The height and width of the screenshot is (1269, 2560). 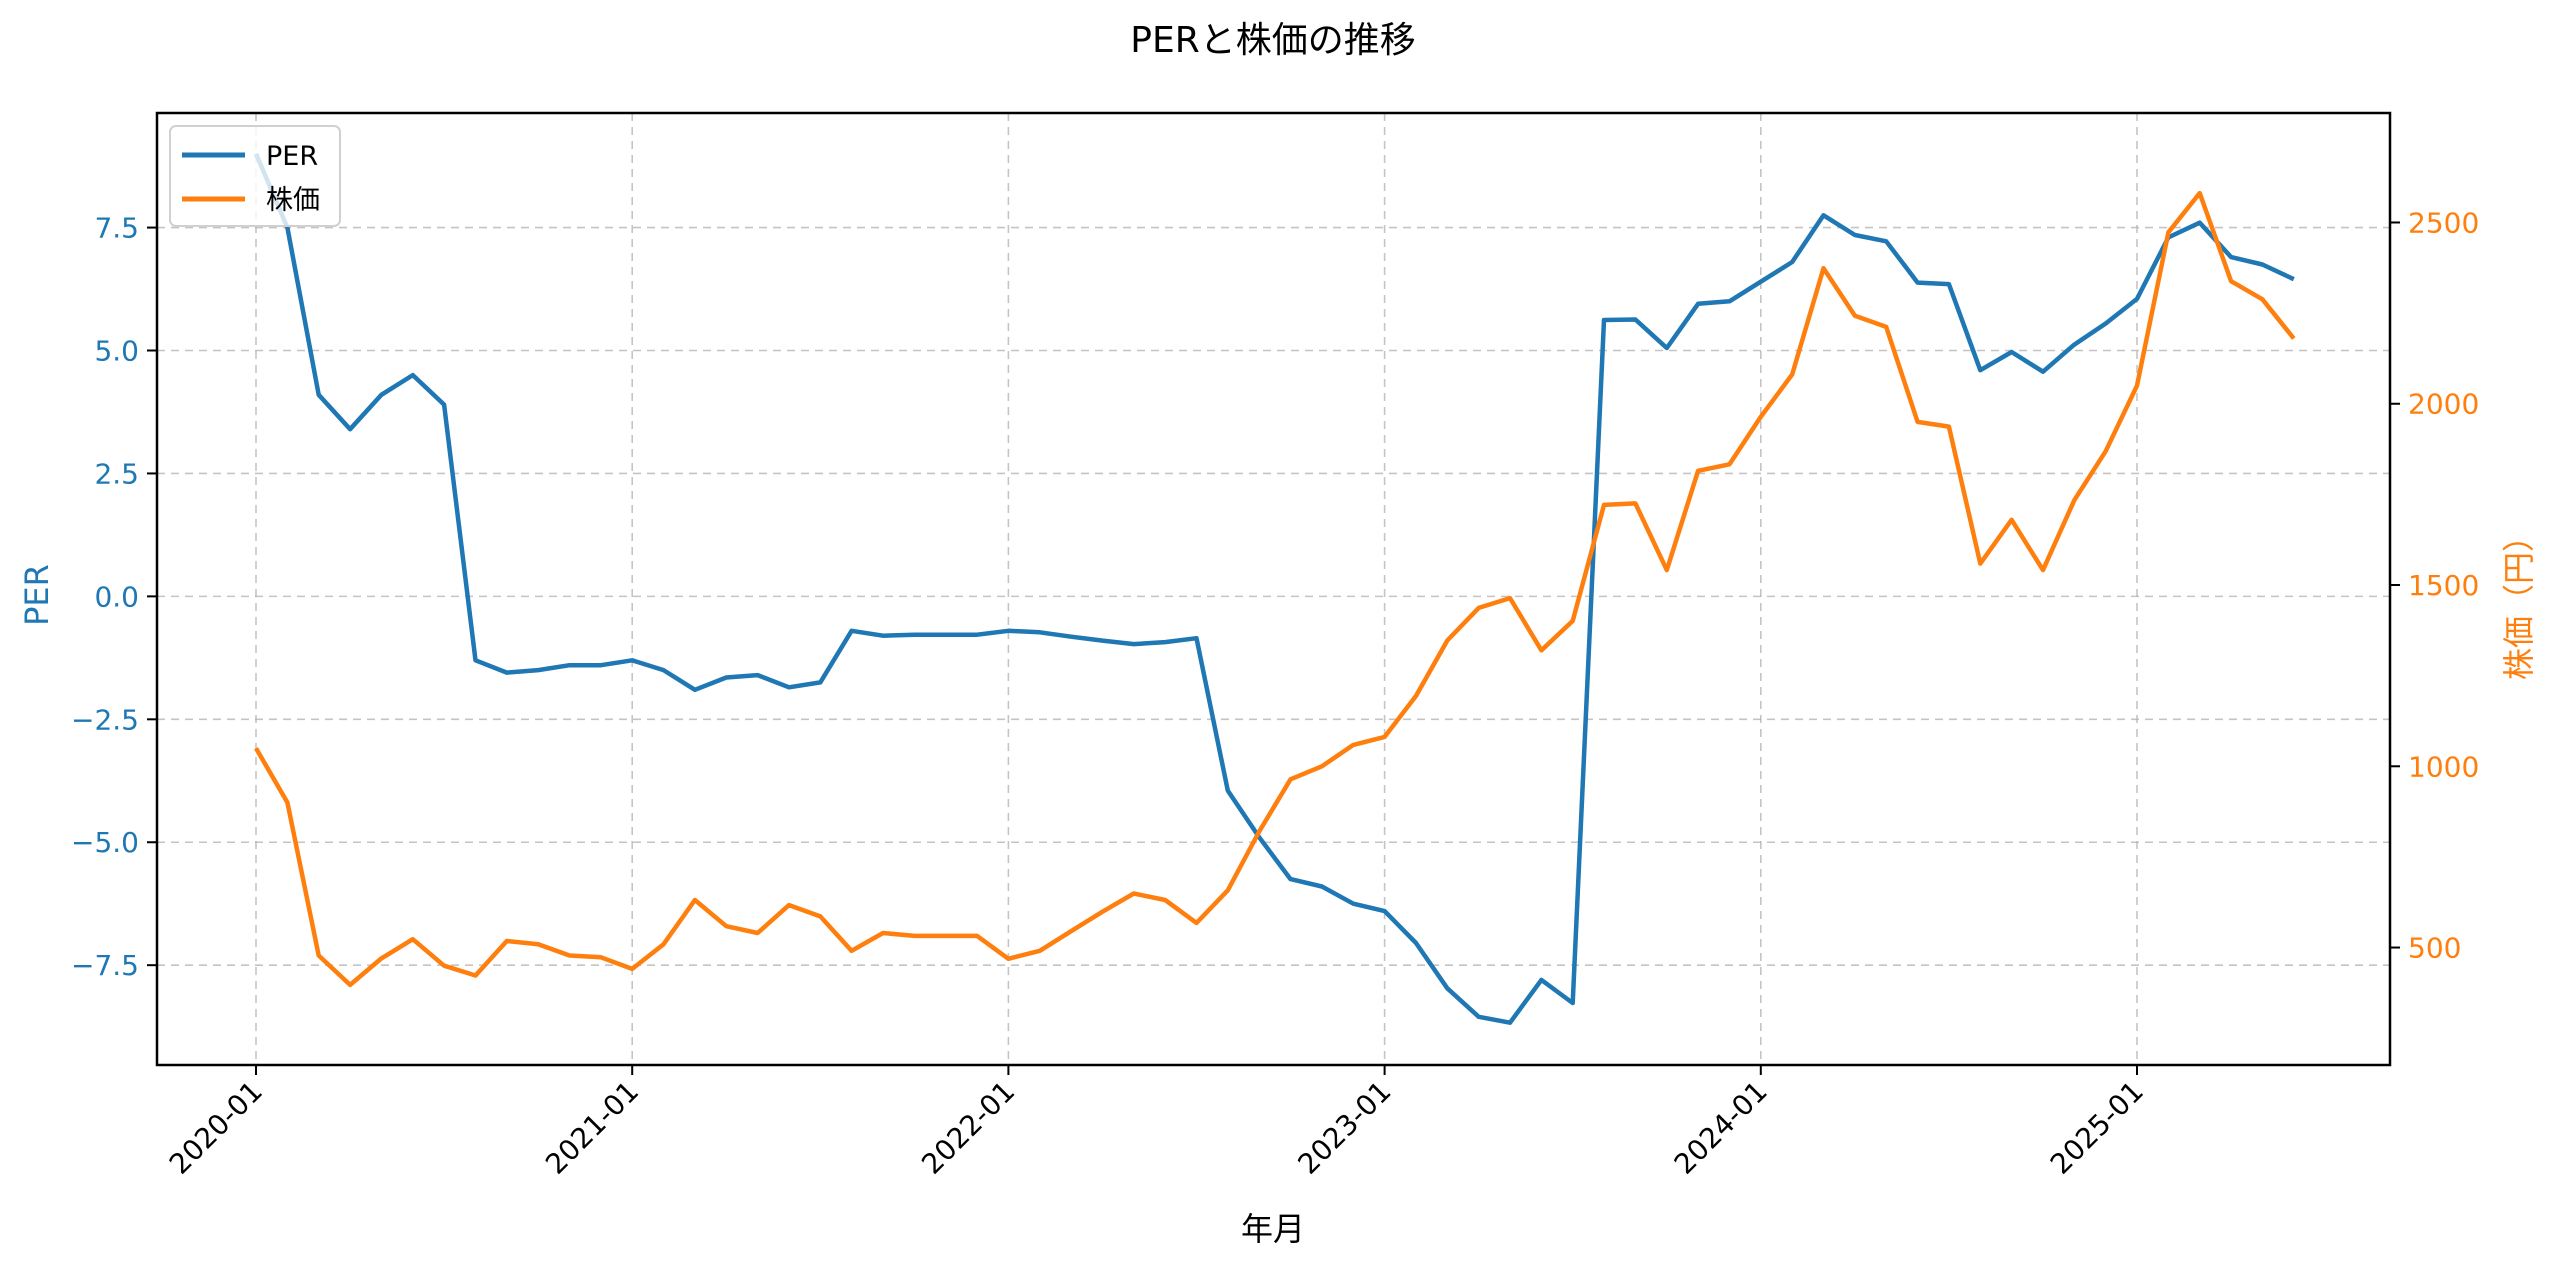 I want to click on x-tick-label: 2022-01, so click(x=968, y=1128).